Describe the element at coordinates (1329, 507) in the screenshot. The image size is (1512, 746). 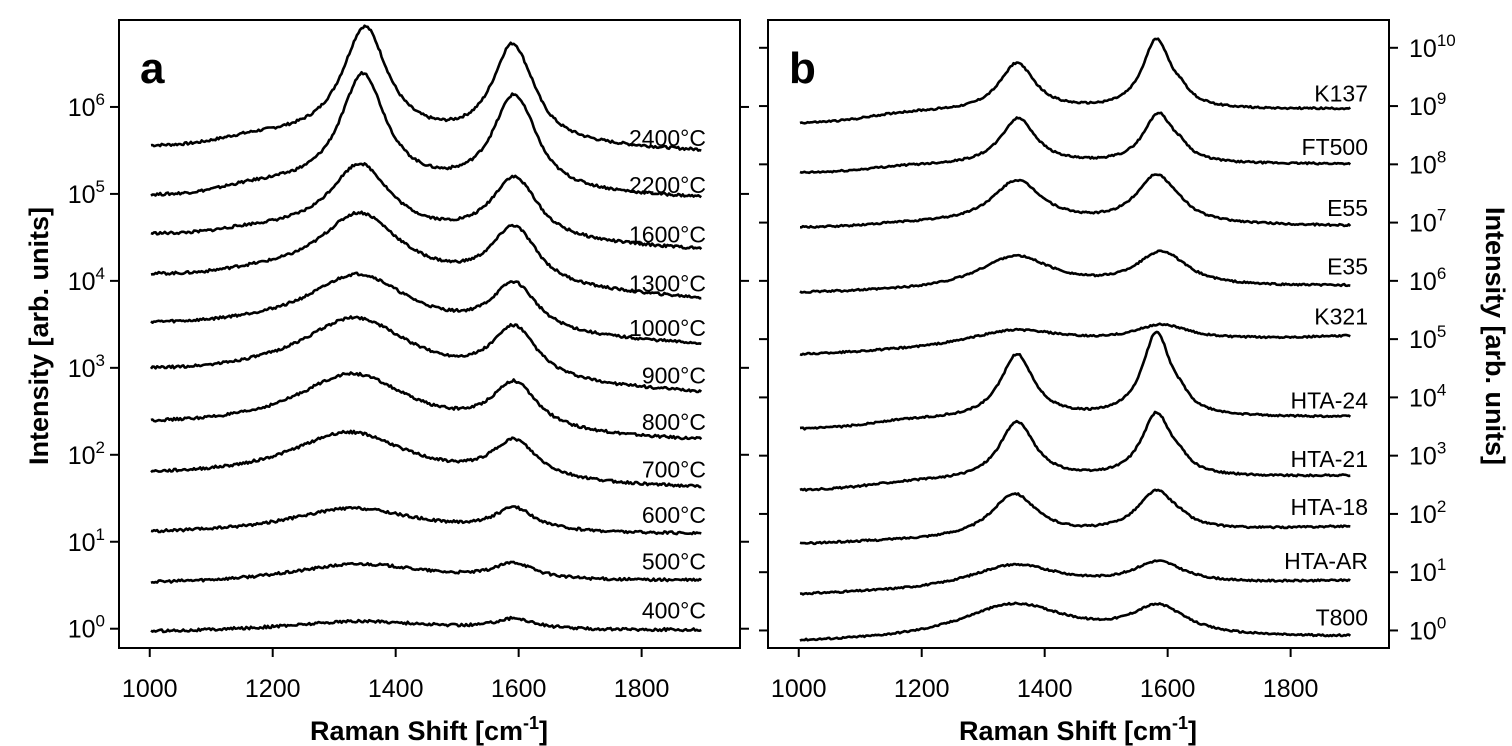
I see `panel-b-series-label: HTA-18` at that location.